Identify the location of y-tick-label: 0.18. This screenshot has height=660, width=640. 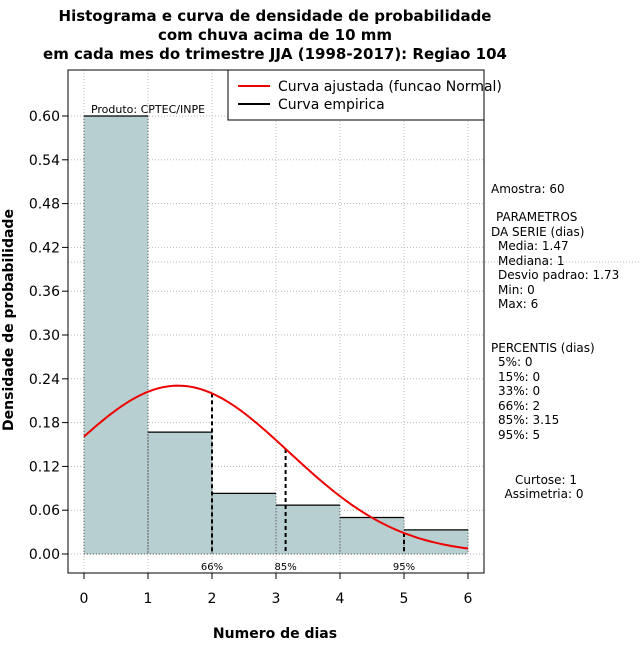
(44, 424).